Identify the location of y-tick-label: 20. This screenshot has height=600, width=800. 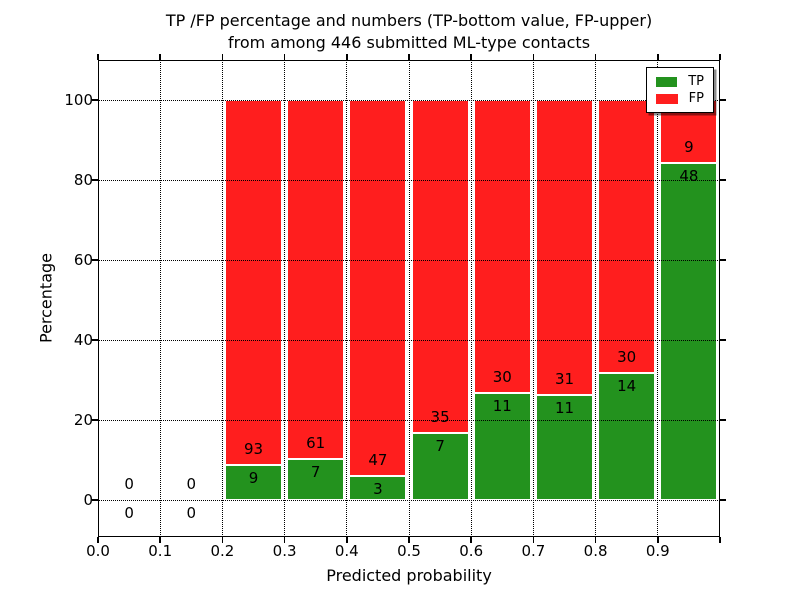
(83, 420).